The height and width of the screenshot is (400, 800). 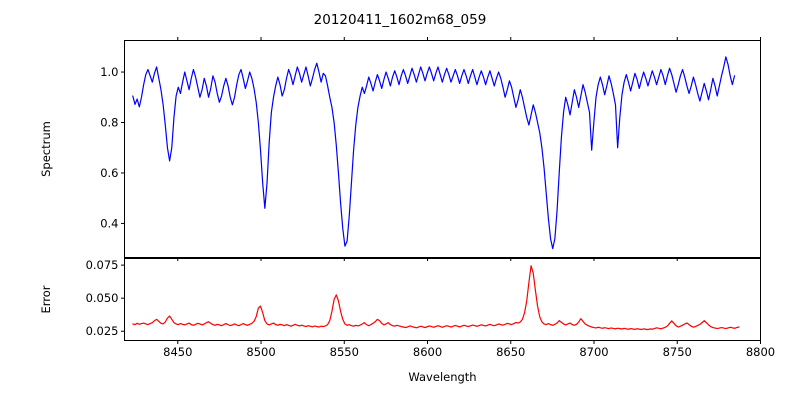 I want to click on data-line-error, so click(x=436, y=298).